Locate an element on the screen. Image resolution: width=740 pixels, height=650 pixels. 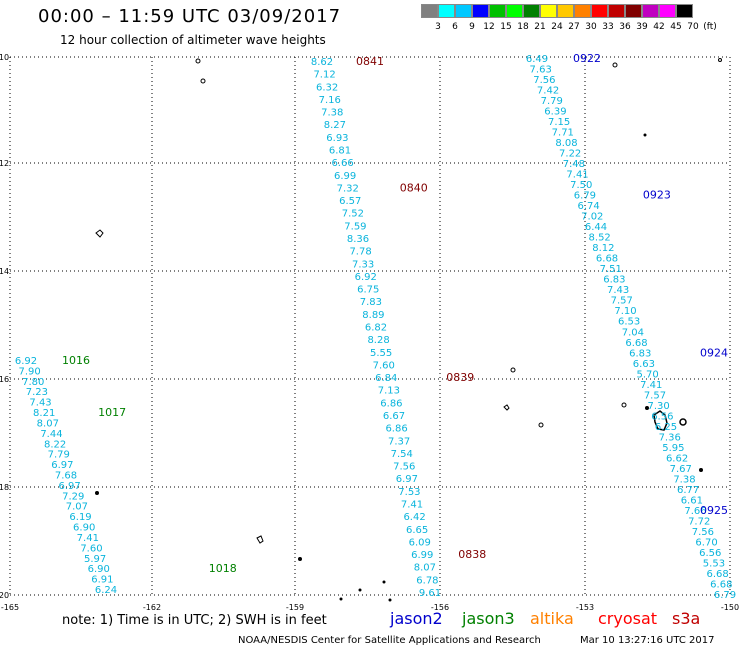
wave-height-value: 7.10 is located at coordinates (625, 311).